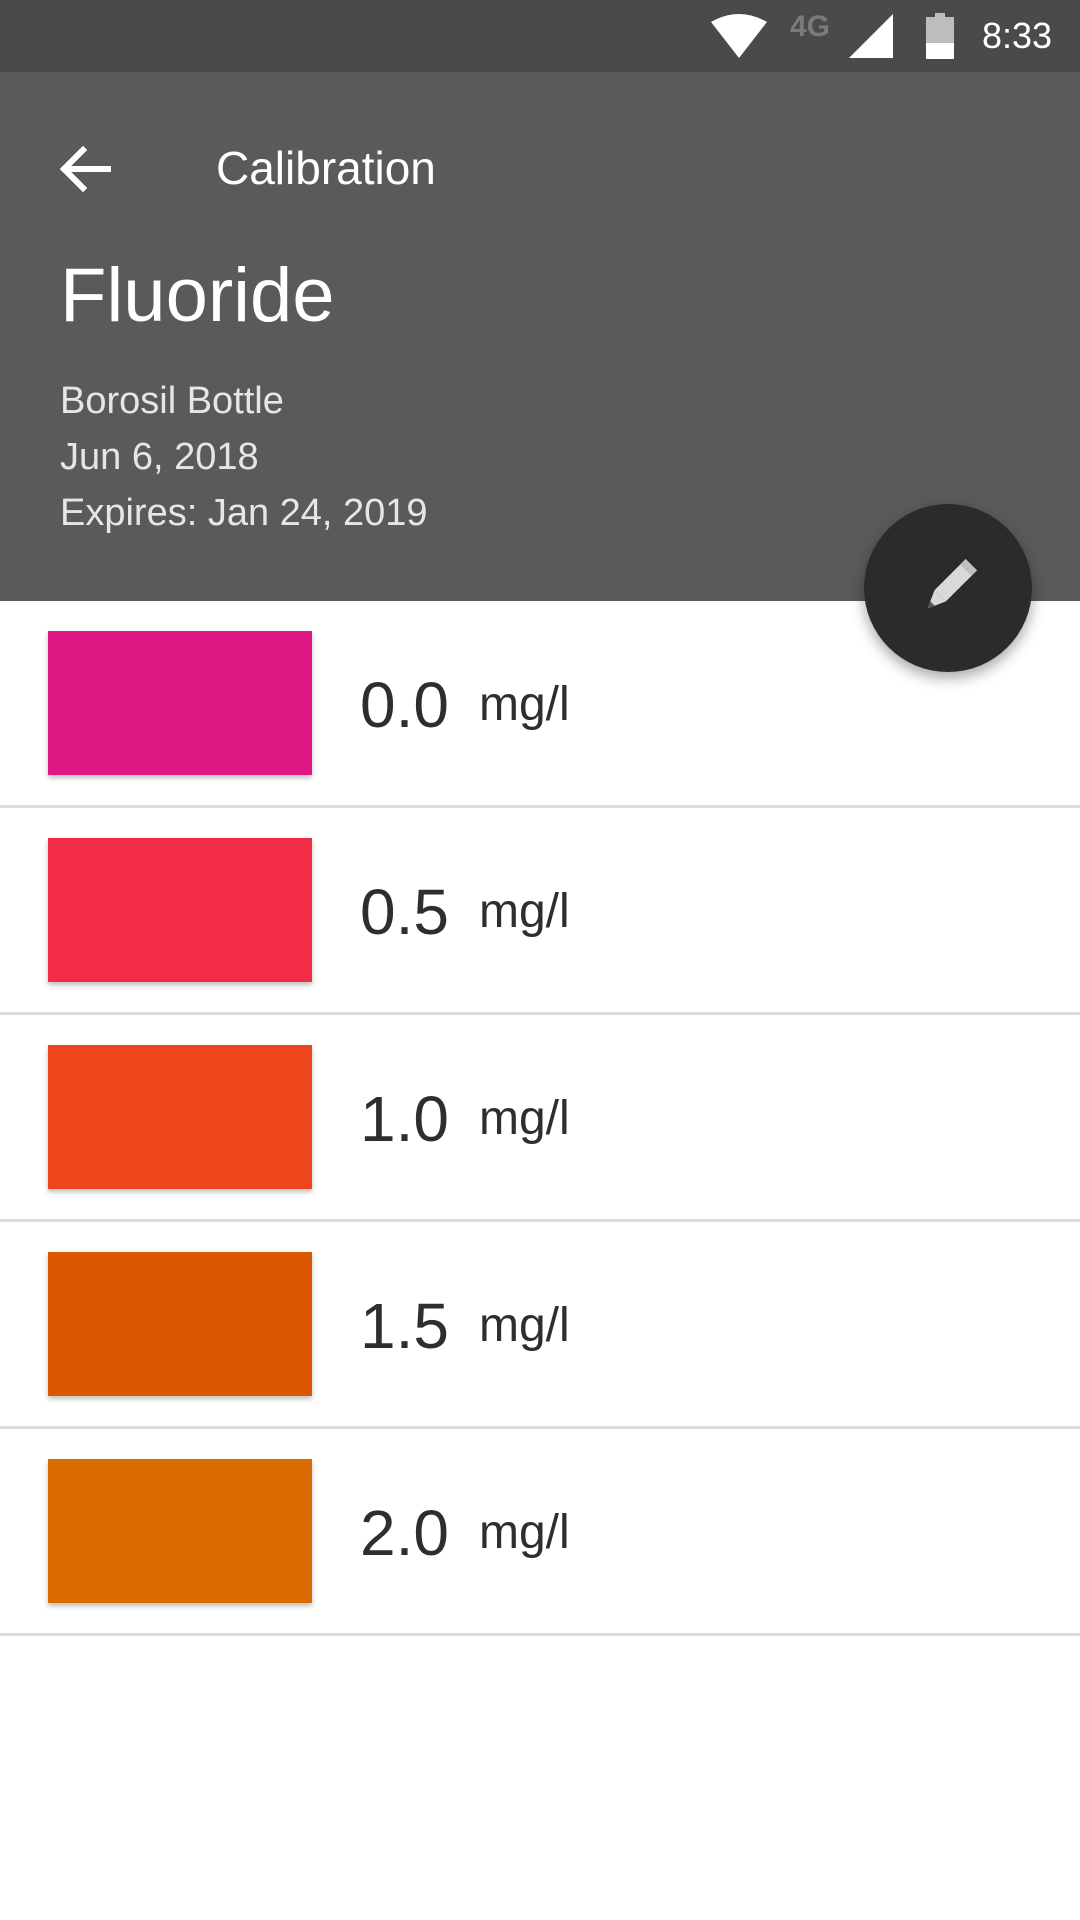  Describe the element at coordinates (197, 295) in the screenshot. I see `test-name: Fluoride` at that location.